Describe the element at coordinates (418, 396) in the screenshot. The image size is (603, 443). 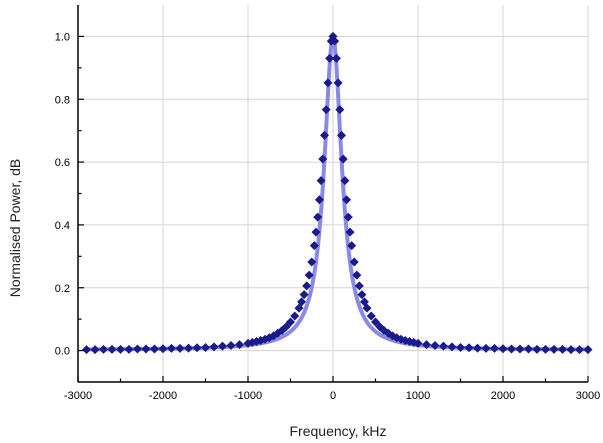
I see `x-tick-label: 1000` at that location.